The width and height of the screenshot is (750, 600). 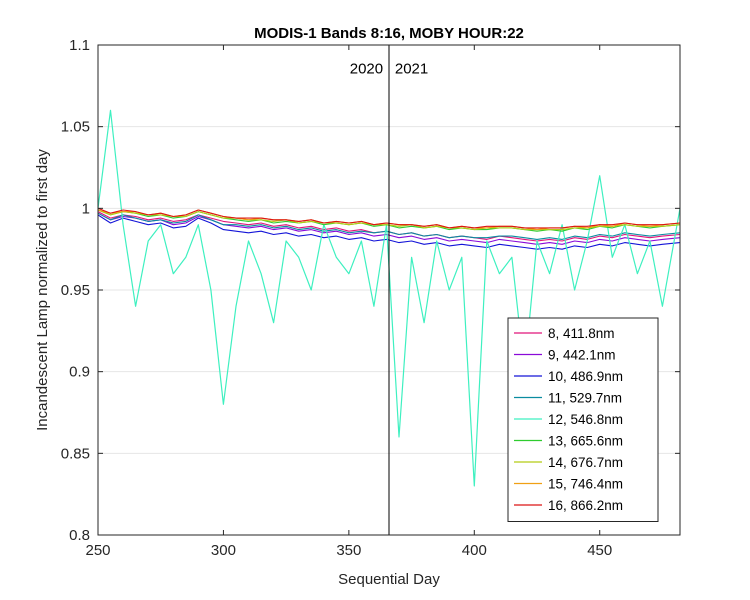 What do you see at coordinates (599, 550) in the screenshot?
I see `x-tick-label: 450` at bounding box center [599, 550].